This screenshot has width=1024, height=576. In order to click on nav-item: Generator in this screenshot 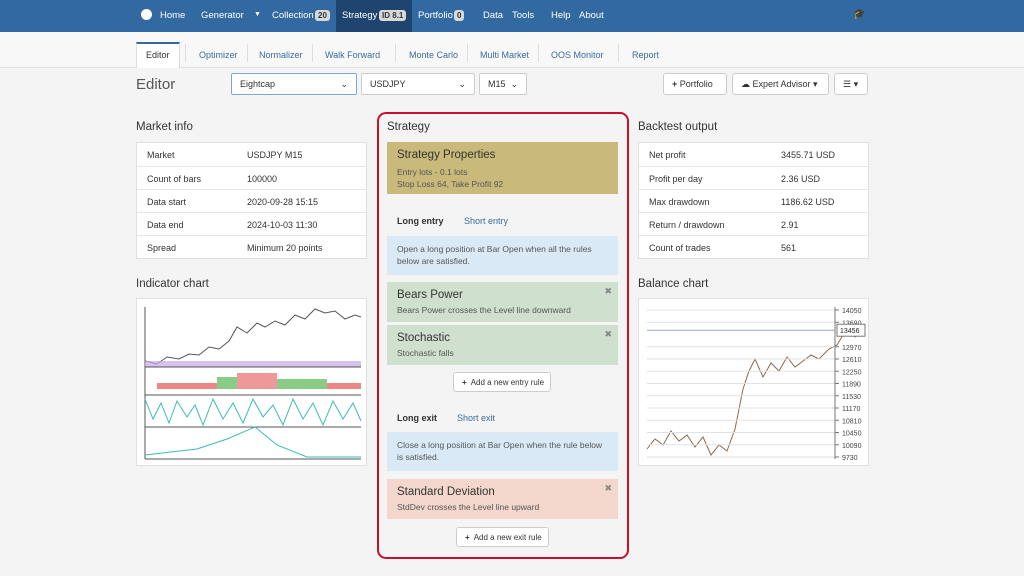, I will do `click(222, 15)`.